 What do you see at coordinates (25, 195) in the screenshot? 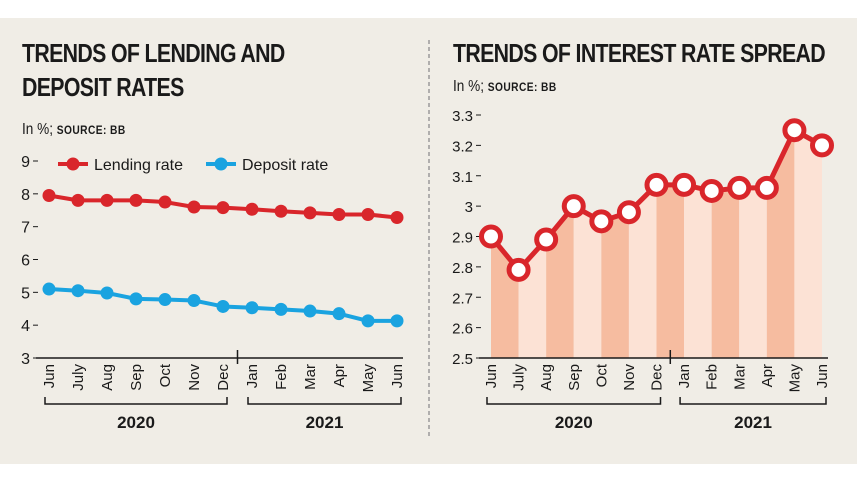
I see `left-y-tick-label: 8` at bounding box center [25, 195].